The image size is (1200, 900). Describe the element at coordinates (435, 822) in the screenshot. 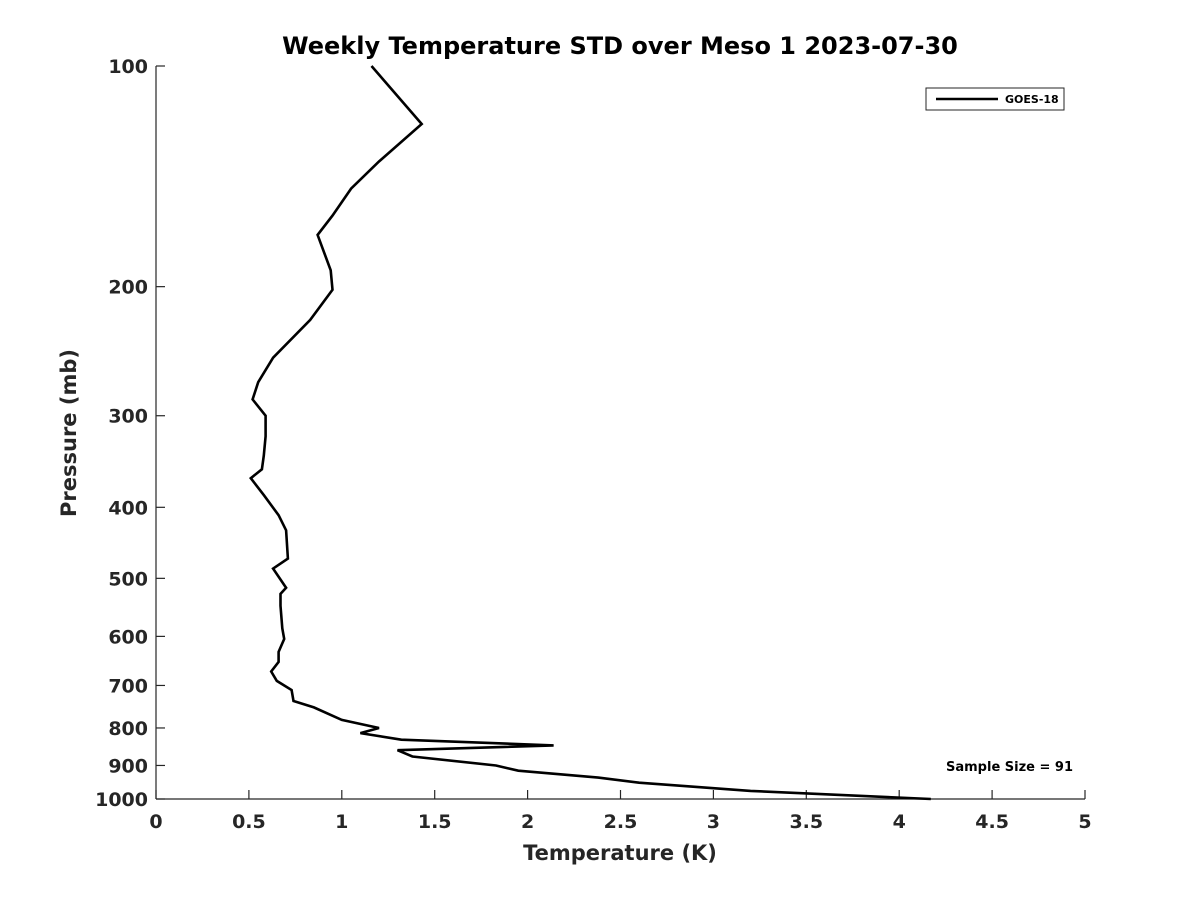

I see `x-tick-label: 1.5` at that location.